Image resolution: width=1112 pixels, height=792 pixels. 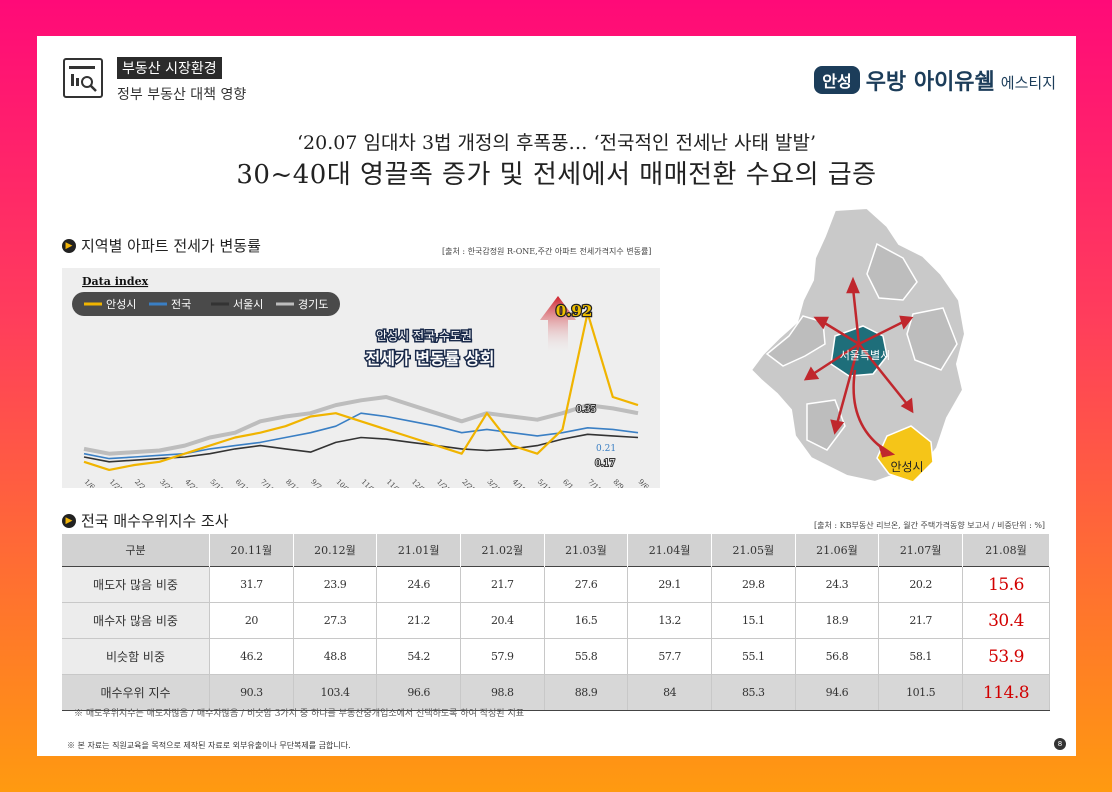 I want to click on brand-badge: 안성, so click(x=837, y=80).